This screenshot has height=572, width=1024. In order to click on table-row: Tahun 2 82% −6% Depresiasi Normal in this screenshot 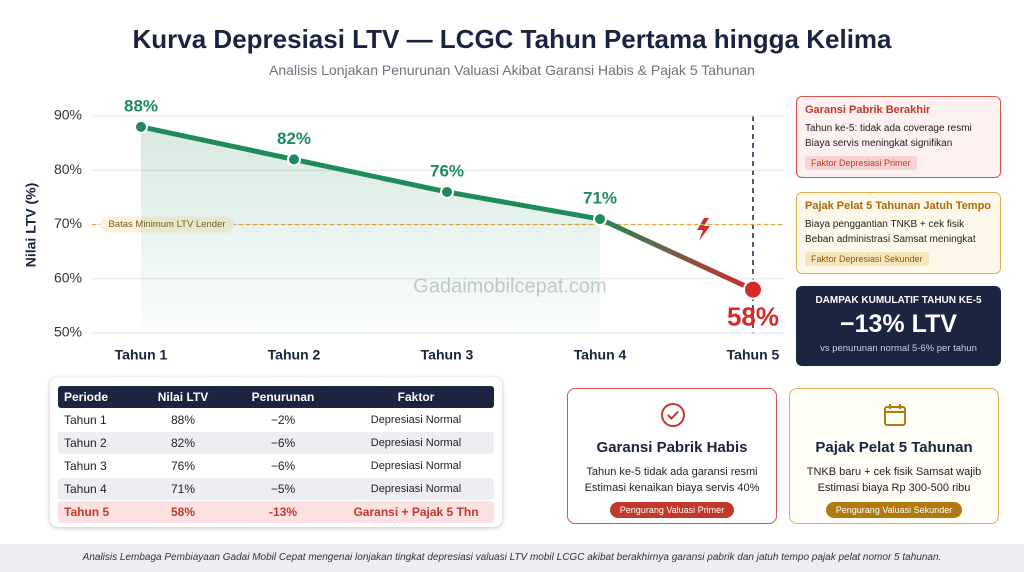, I will do `click(276, 443)`.